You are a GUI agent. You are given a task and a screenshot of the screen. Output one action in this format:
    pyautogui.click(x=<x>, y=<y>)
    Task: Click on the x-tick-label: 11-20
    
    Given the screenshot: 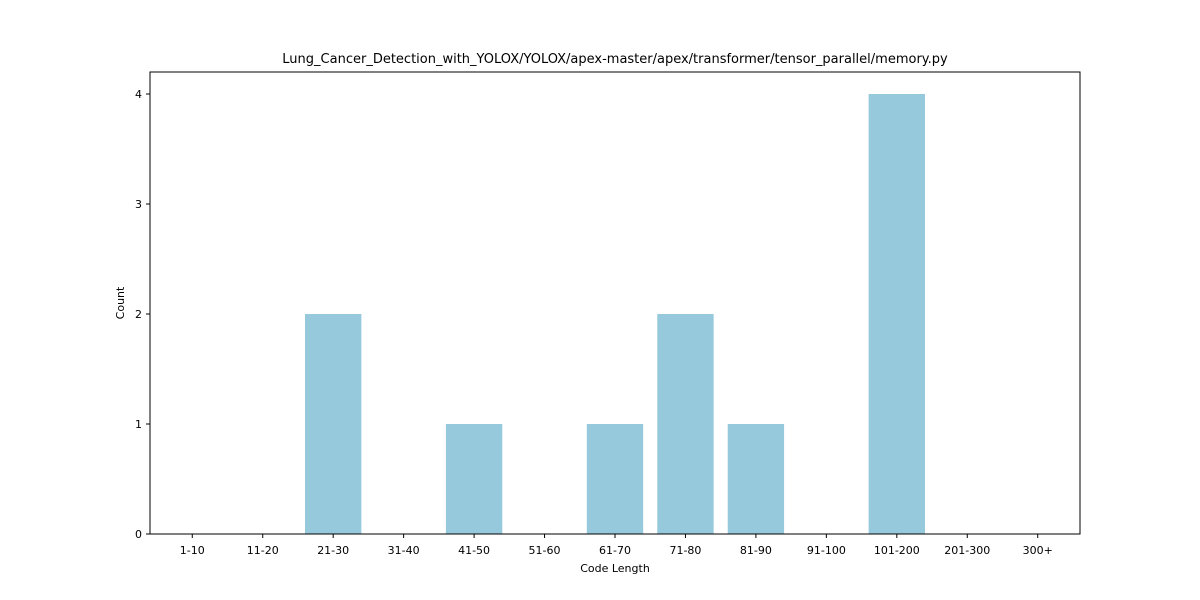 What is the action you would take?
    pyautogui.click(x=263, y=550)
    